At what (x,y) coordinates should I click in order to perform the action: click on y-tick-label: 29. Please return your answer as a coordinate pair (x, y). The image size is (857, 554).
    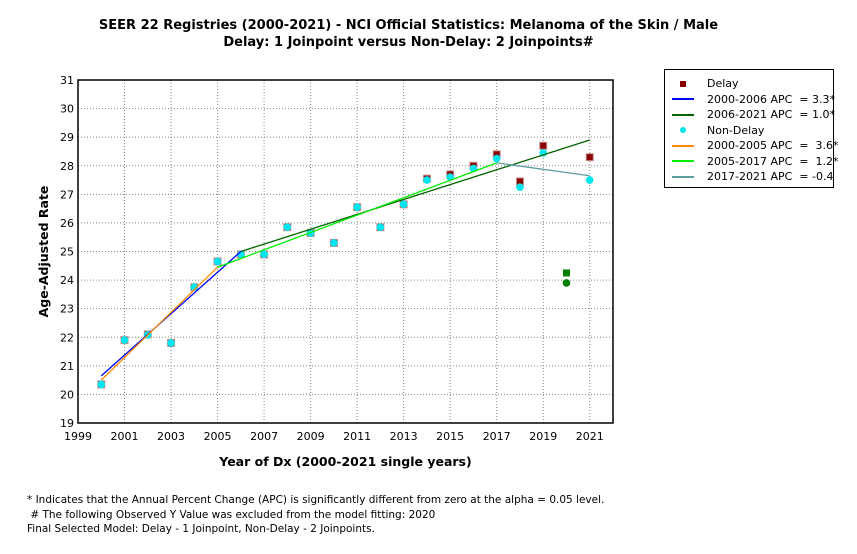
    Looking at the image, I should click on (67, 137).